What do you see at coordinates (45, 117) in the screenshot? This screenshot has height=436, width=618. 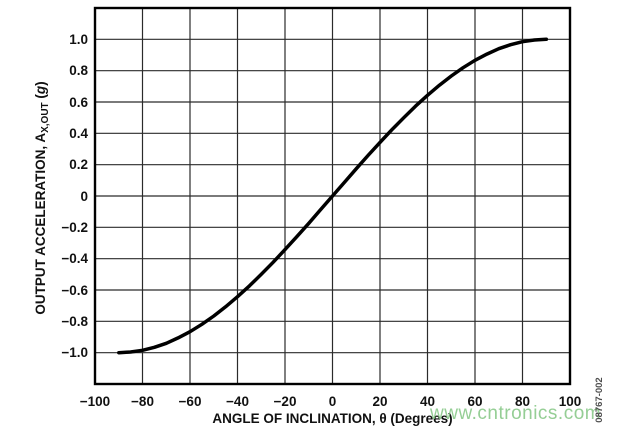 I see `y-axis-title-subscript: X,OUT` at bounding box center [45, 117].